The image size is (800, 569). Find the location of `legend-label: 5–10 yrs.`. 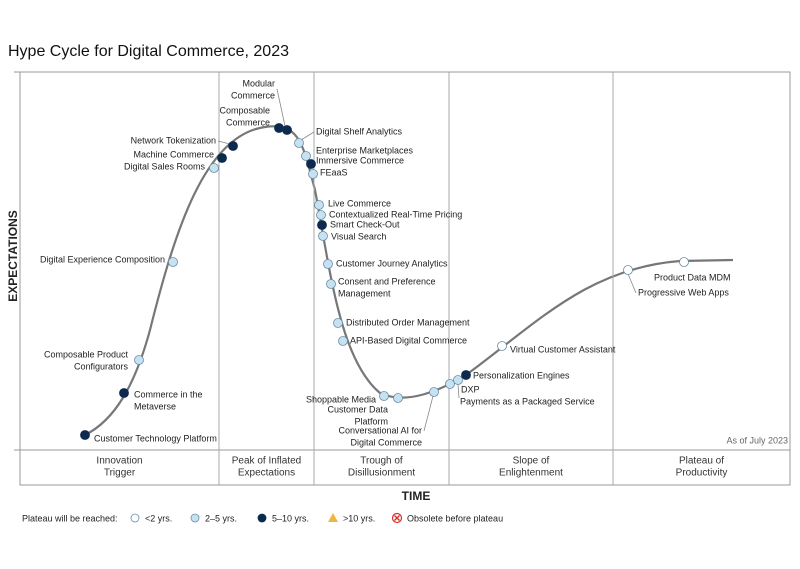

legend-label: 5–10 yrs. is located at coordinates (290, 518).